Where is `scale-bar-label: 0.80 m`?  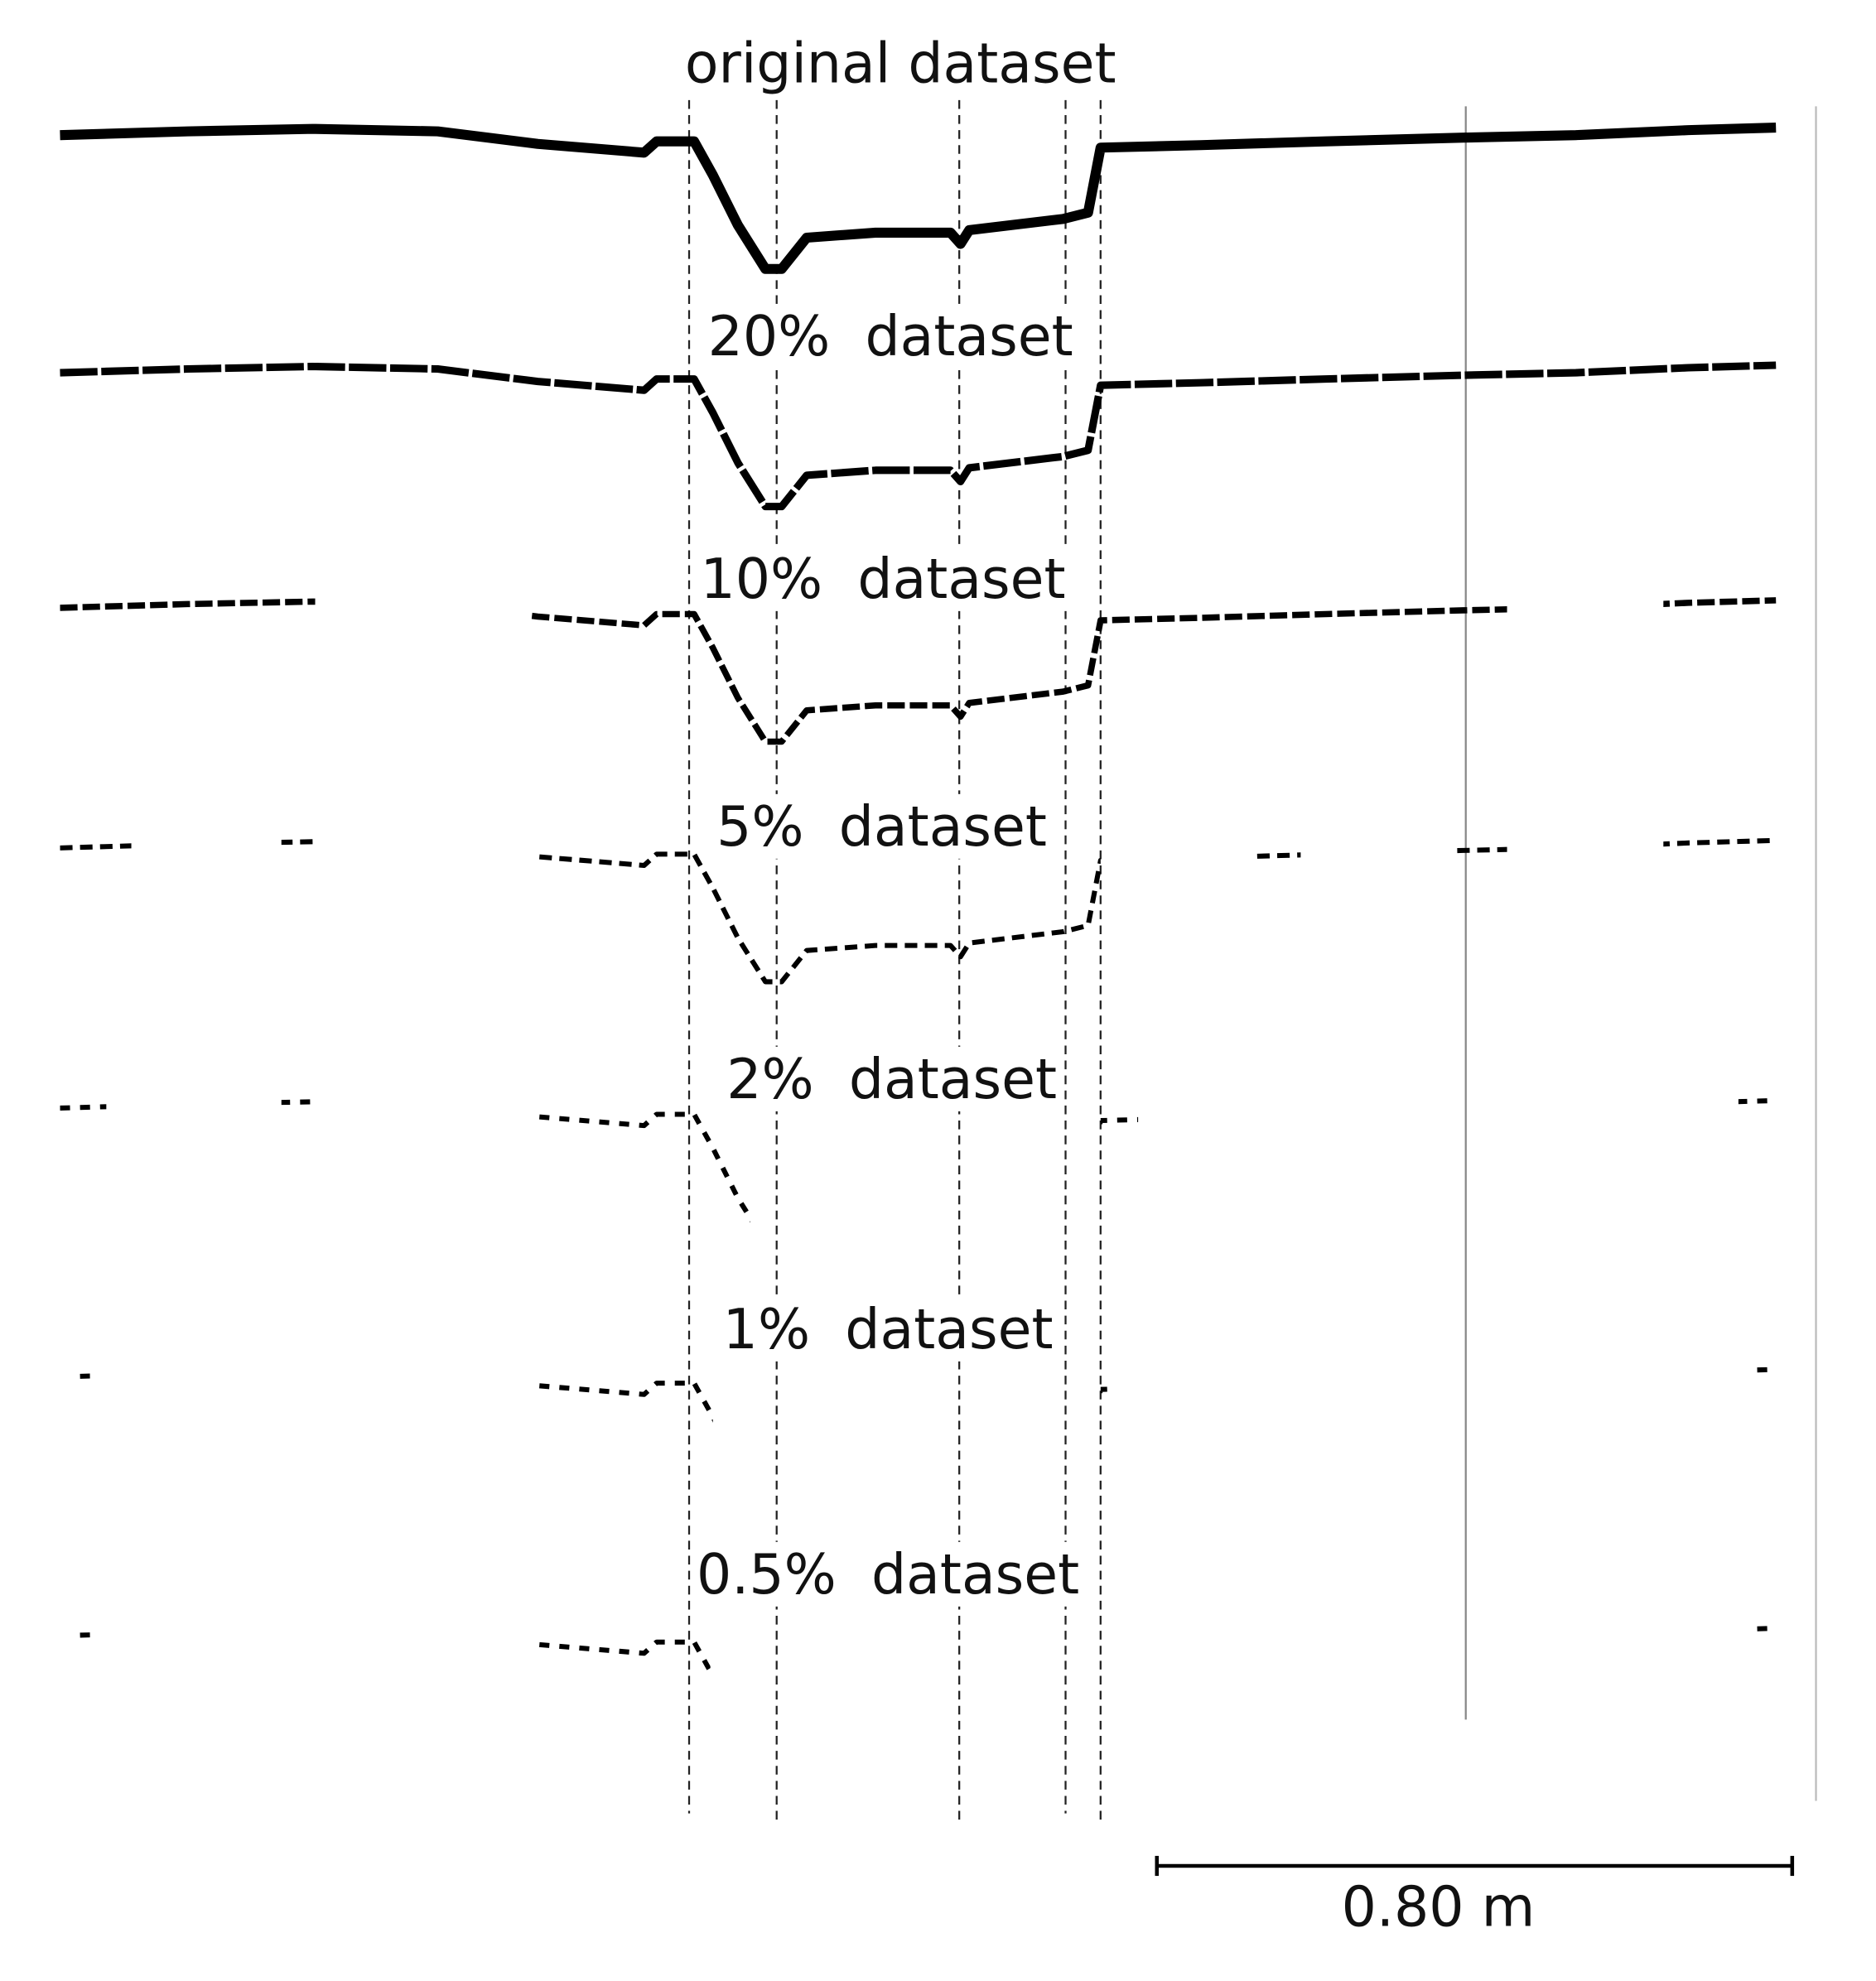
scale-bar-label: 0.80 m is located at coordinates (1439, 1907).